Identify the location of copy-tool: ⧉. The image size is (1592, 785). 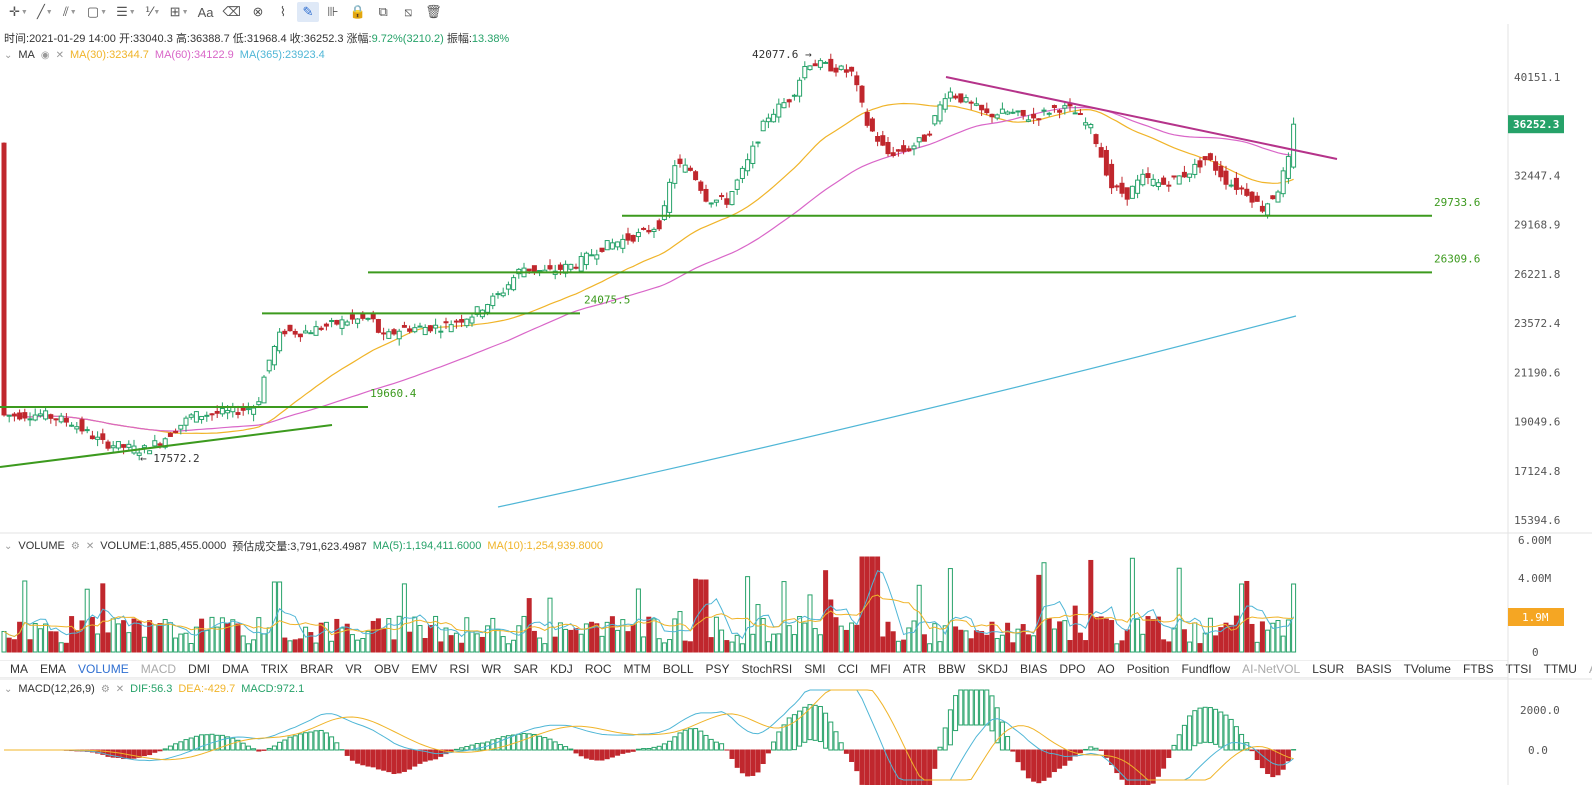
(383, 12).